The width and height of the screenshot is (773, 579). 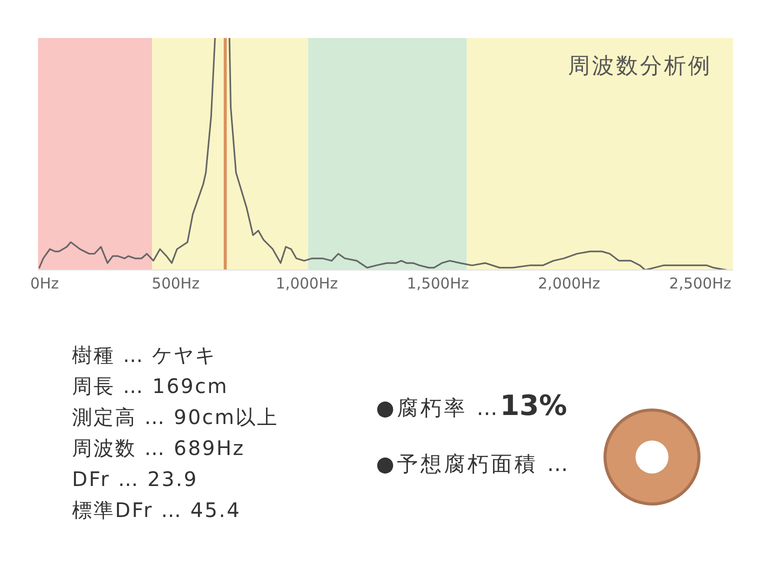 I want to click on text: 標準DFr … 45.4, so click(x=157, y=510).